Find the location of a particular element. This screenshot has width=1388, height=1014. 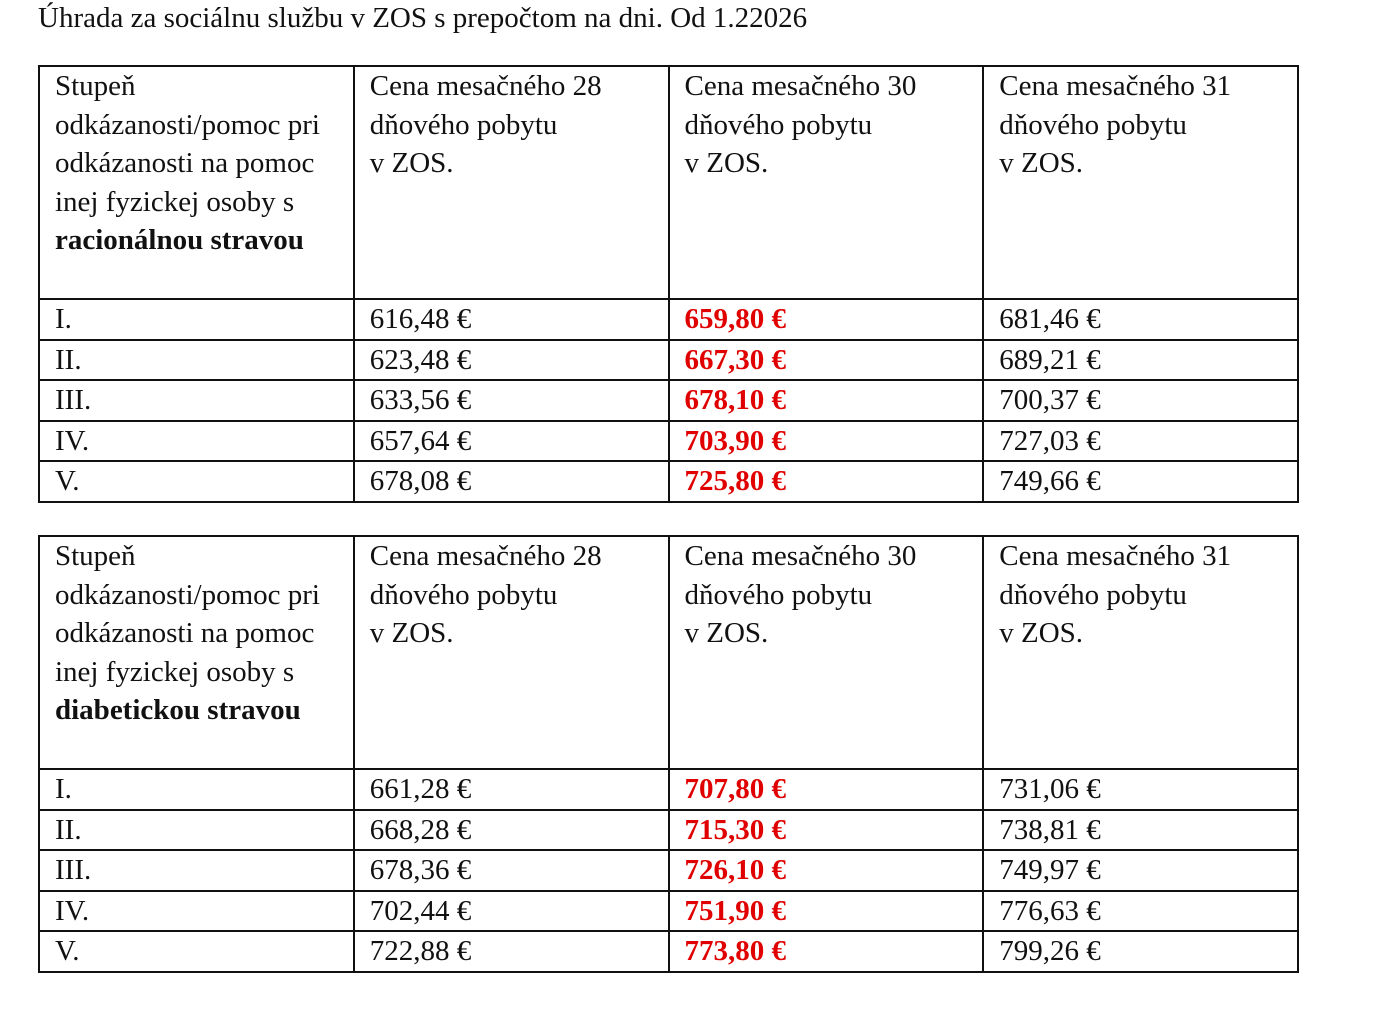

price-cell: 667,30 € is located at coordinates (826, 360).